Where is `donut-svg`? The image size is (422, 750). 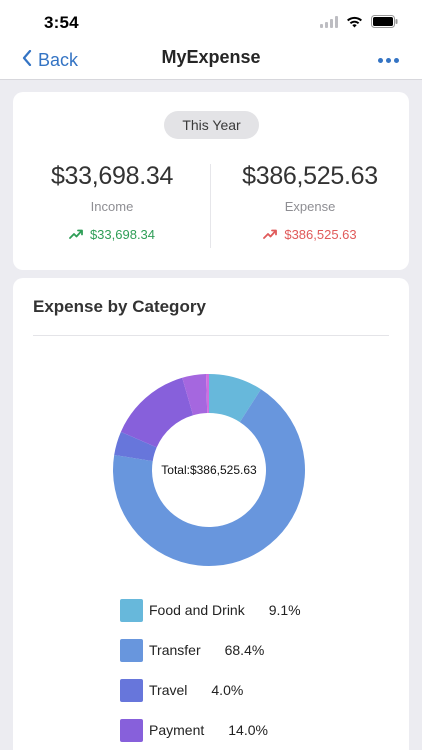
donut-svg is located at coordinates (208, 470).